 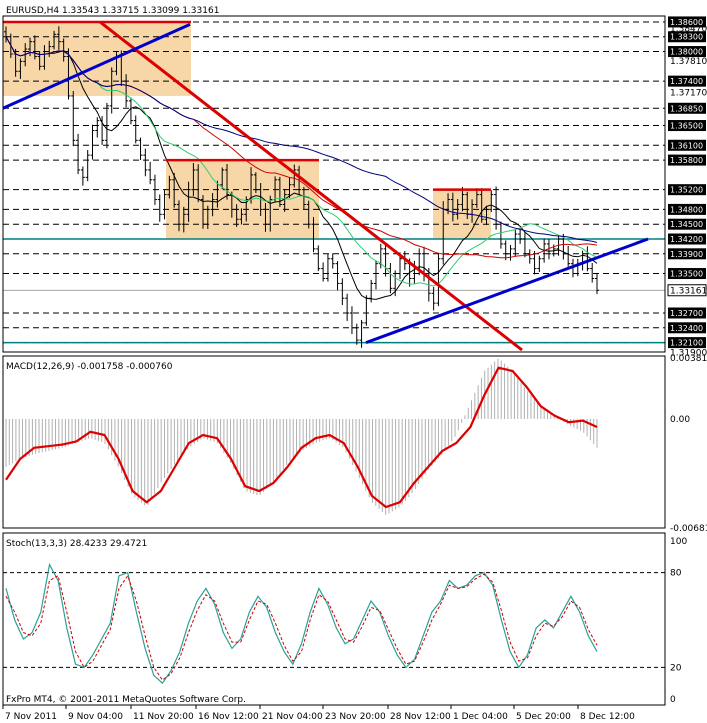 I want to click on price-label: 1.33500, so click(x=686, y=274).